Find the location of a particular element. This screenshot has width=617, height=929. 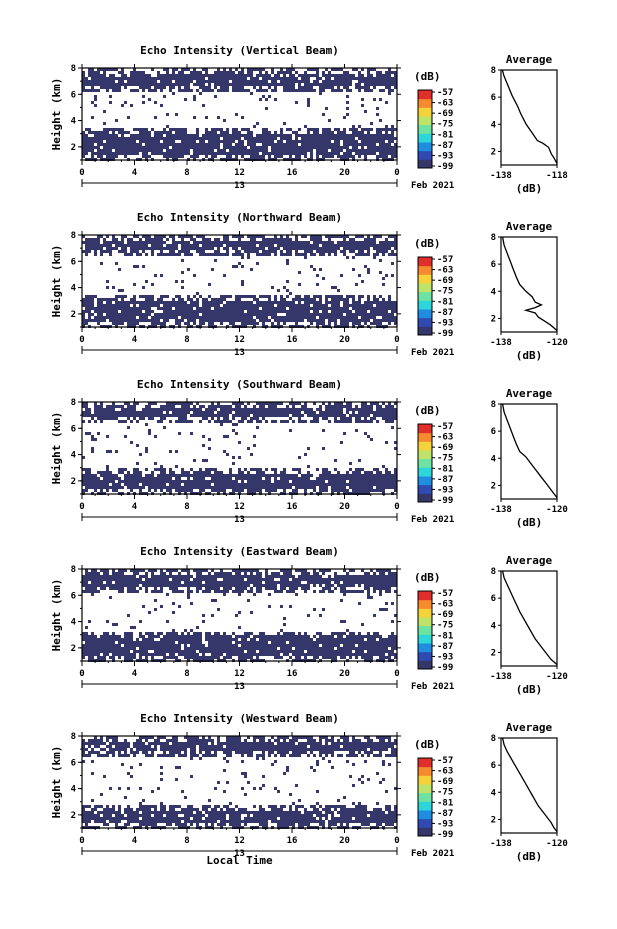

profile-x-label: (dB) is located at coordinates (529, 355).